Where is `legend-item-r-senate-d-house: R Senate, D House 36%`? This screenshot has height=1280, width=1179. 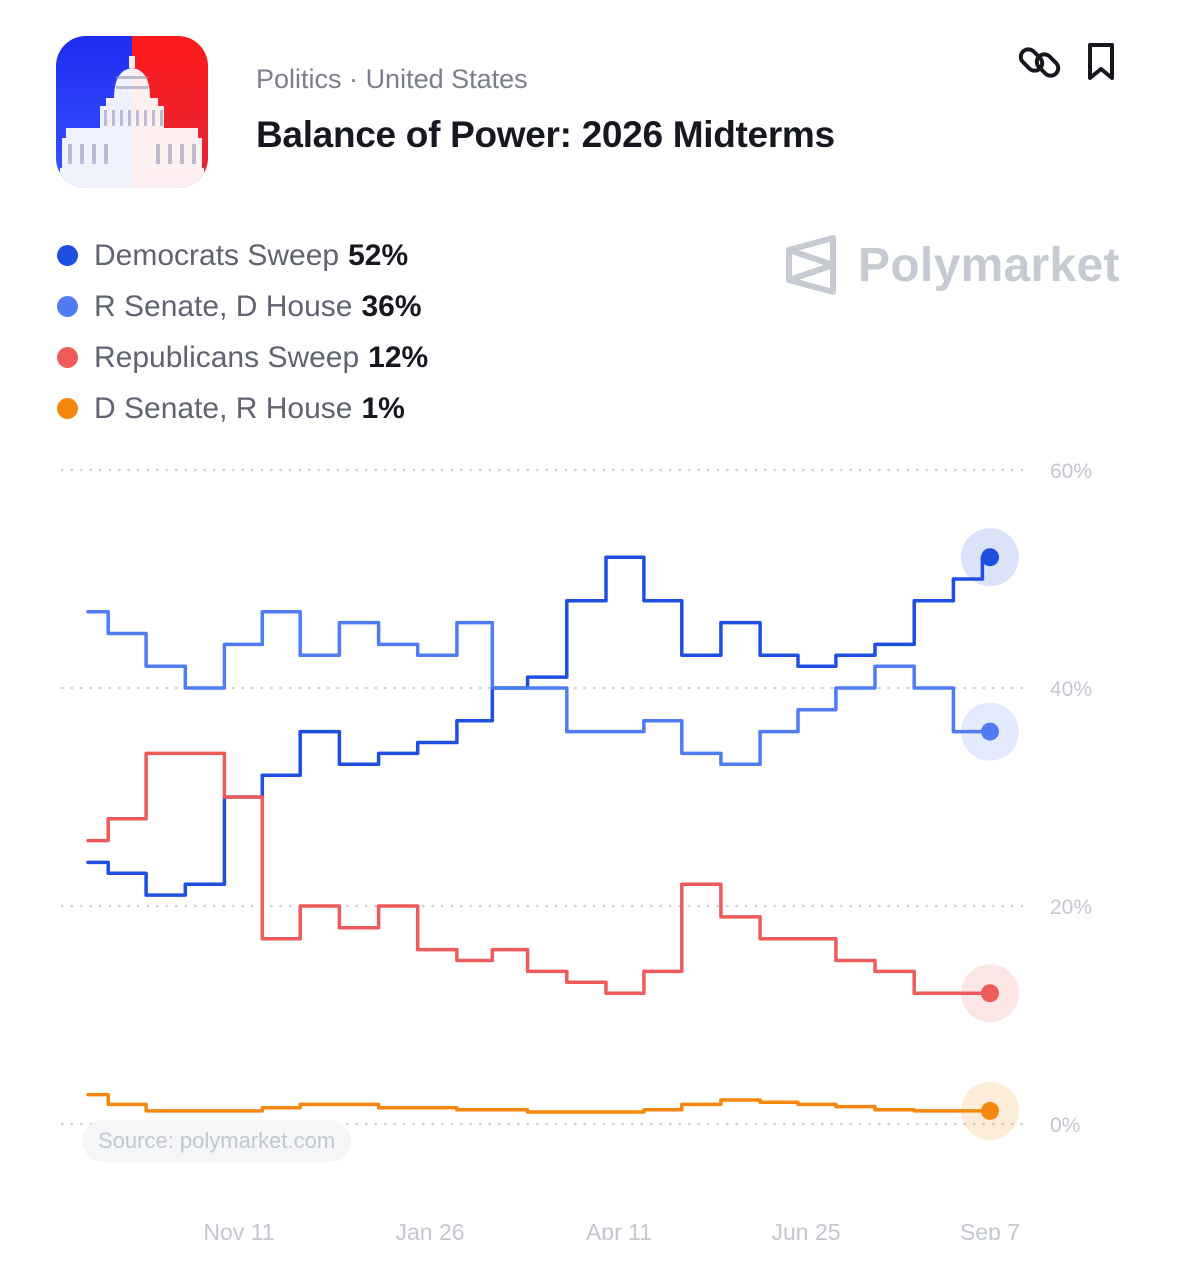
legend-item-r-senate-d-house: R Senate, D House 36% is located at coordinates (242, 306).